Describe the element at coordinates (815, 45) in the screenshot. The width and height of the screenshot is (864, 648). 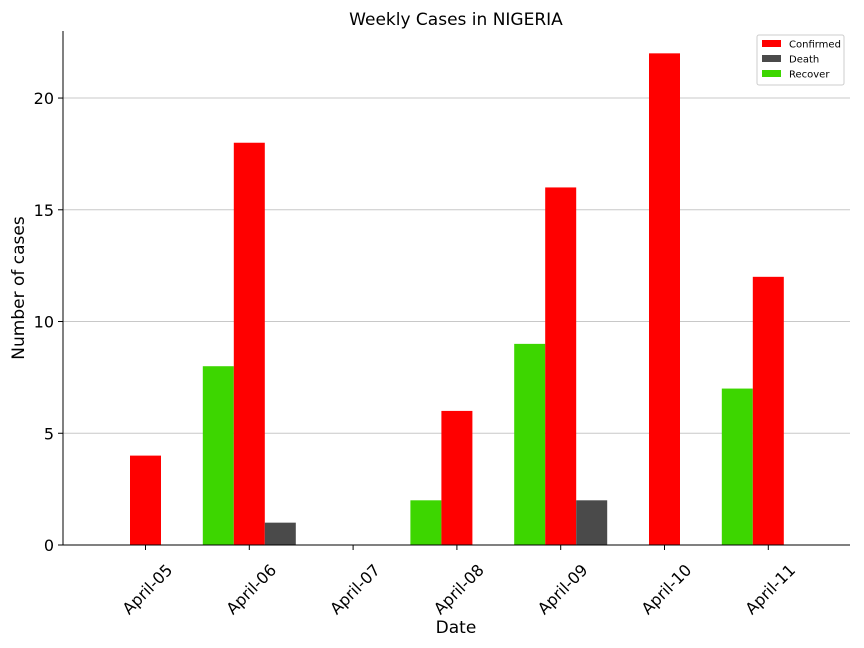
I see `legend-label-confirmed: Confirmed` at that location.